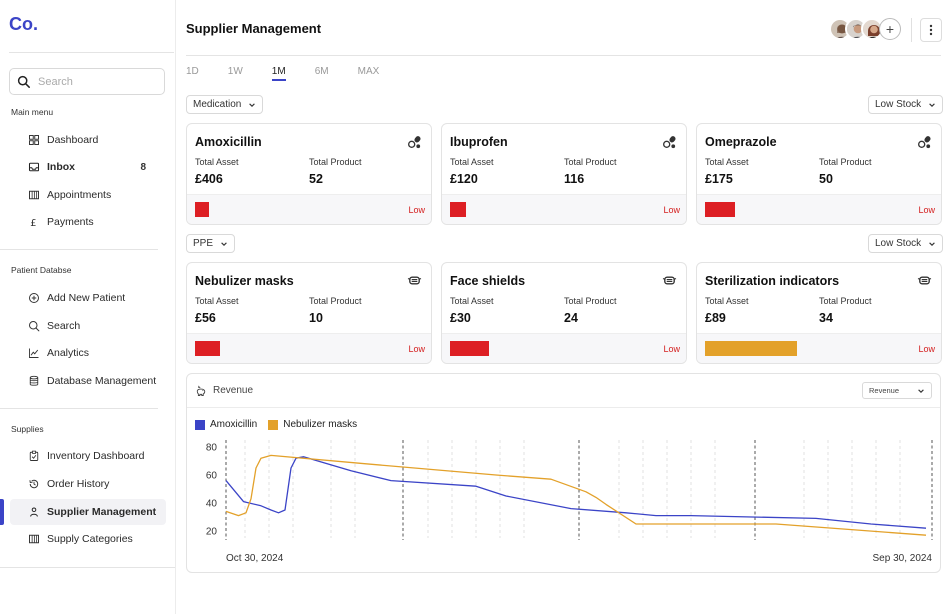  I want to click on card-title: Nebulizer masks, so click(244, 281).